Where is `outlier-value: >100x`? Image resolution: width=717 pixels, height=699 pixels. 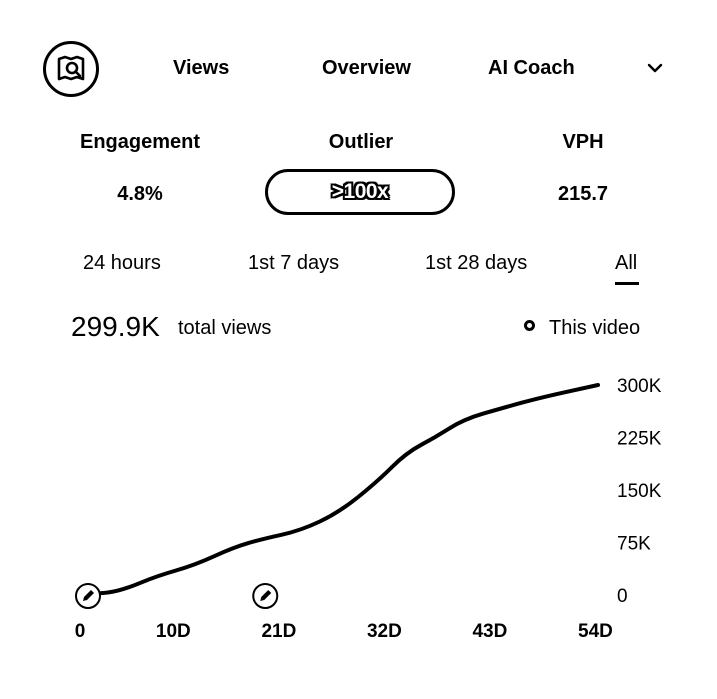 outlier-value: >100x is located at coordinates (360, 191).